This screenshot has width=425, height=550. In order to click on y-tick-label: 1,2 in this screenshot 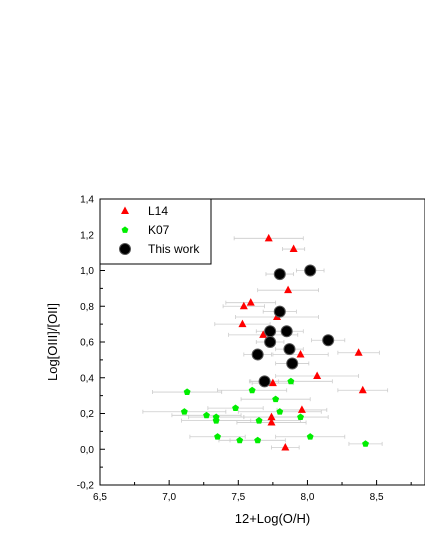, I will do `click(87, 235)`.